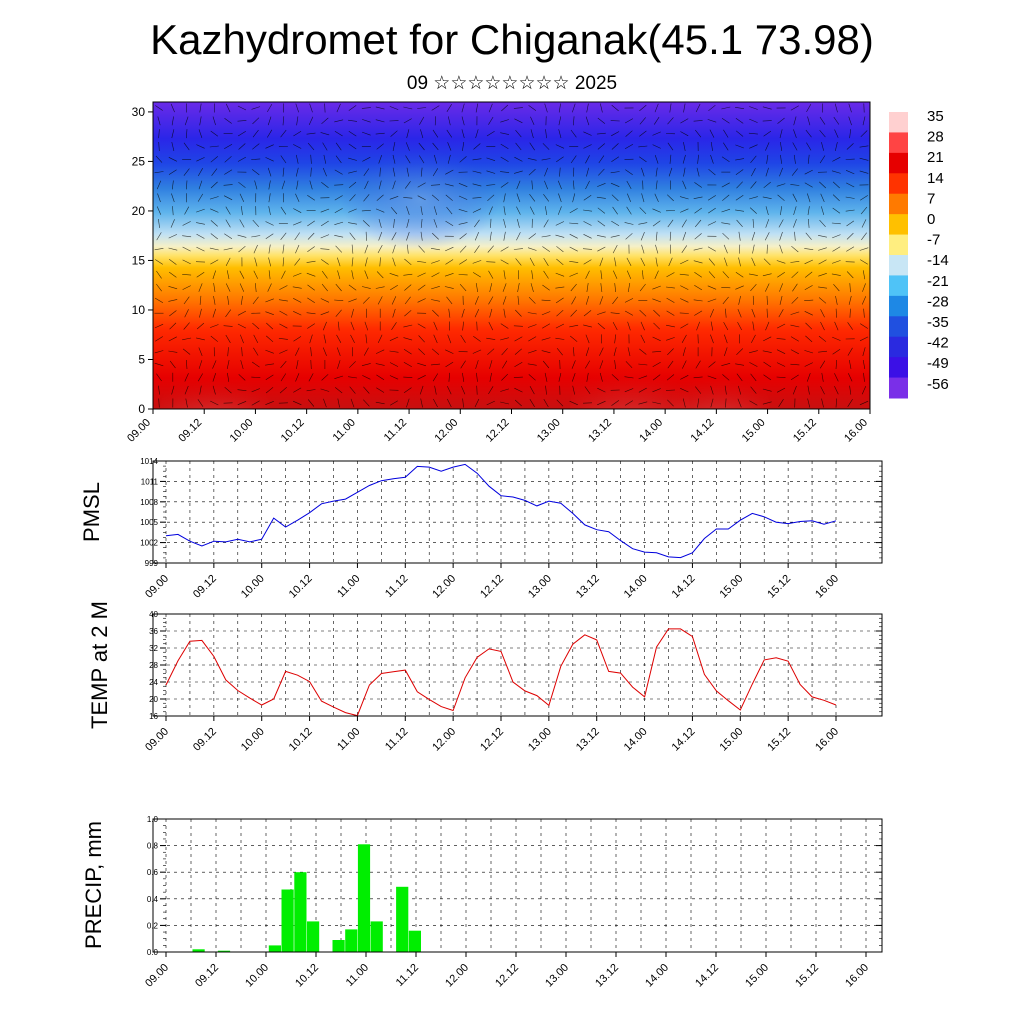  What do you see at coordinates (139, 112) in the screenshot?
I see `xs-y-tick-label: 30` at bounding box center [139, 112].